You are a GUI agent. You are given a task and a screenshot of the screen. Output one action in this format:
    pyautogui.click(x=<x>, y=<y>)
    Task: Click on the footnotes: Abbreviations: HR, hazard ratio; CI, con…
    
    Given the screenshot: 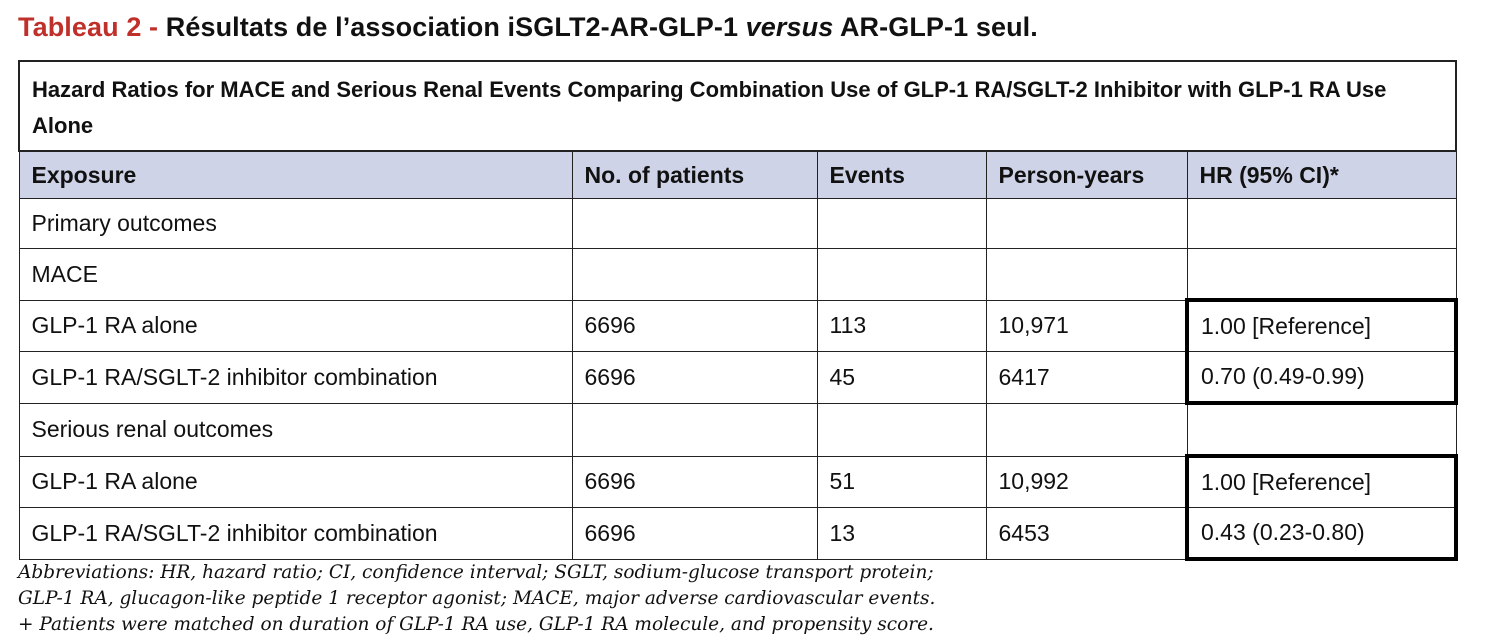 What is the action you would take?
    pyautogui.click(x=476, y=599)
    